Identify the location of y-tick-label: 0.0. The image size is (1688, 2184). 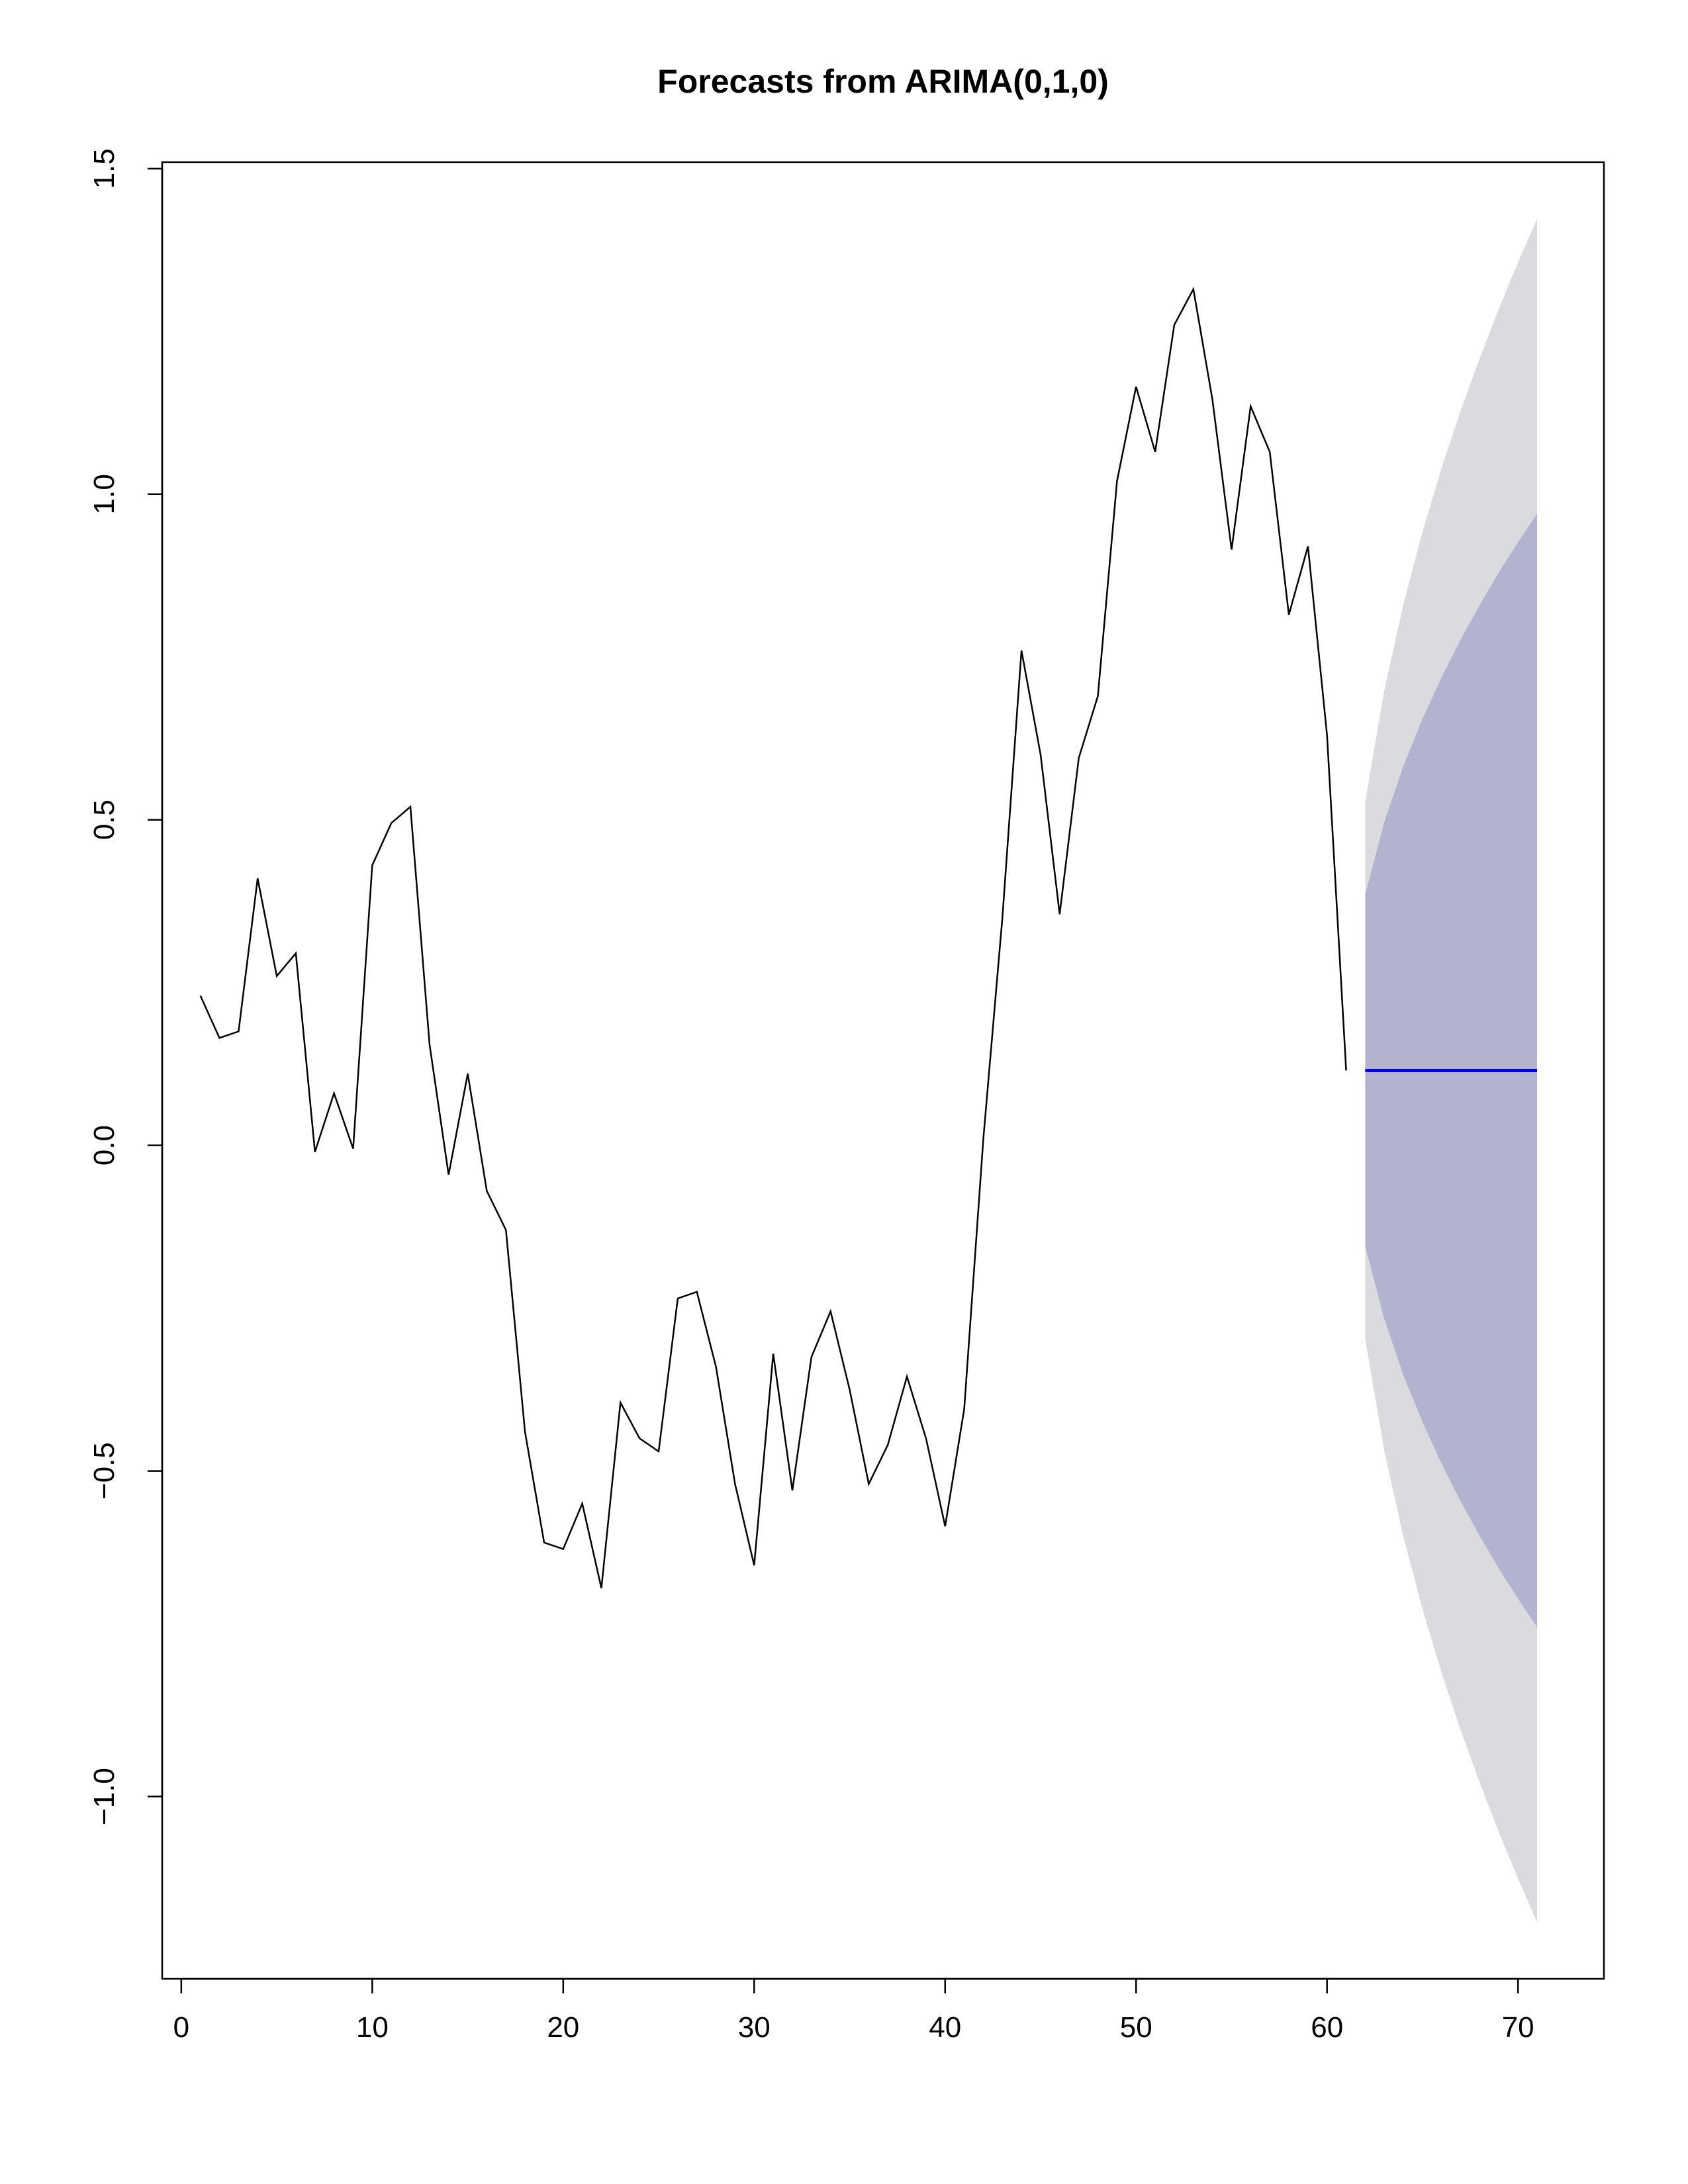
(104, 1145).